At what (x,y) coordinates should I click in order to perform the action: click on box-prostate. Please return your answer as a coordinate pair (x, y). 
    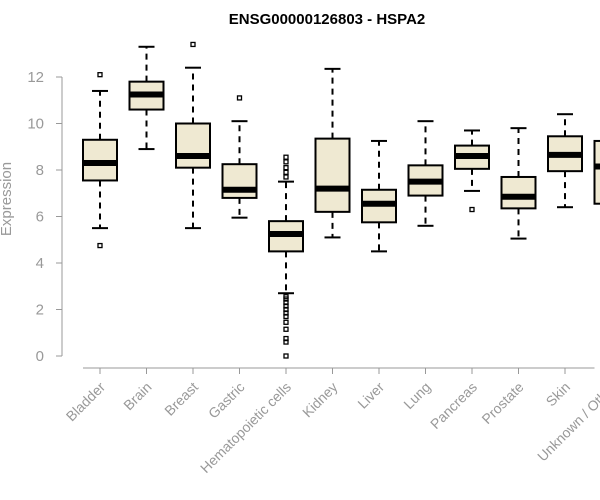
    Looking at the image, I should click on (518, 183).